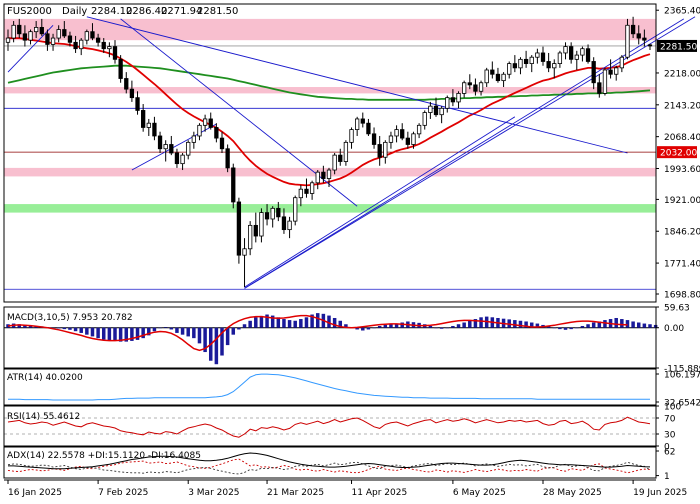 This screenshot has height=504, width=700. Describe the element at coordinates (330, 426) in the screenshot. I see `panel-frame-rsi` at that location.